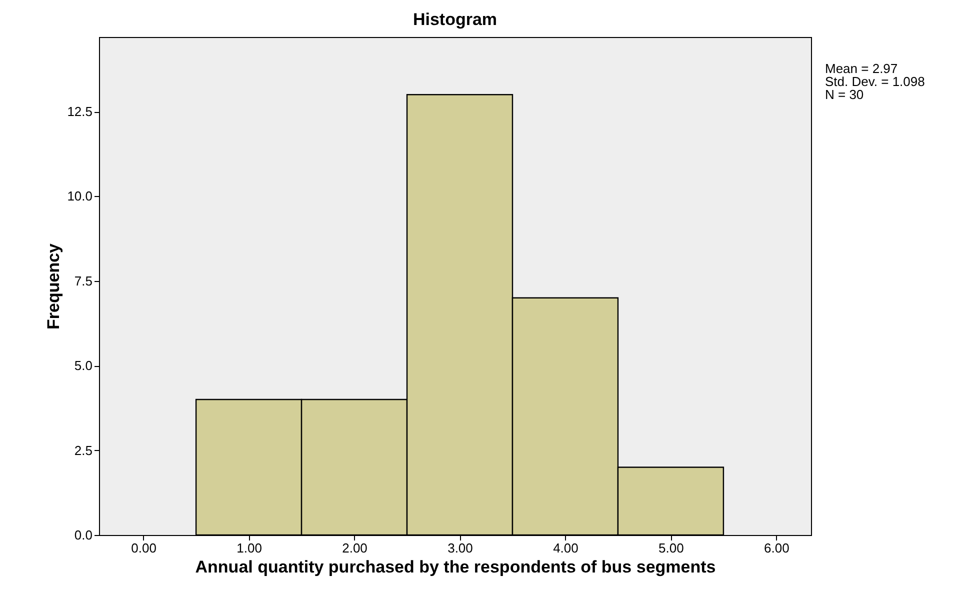 This screenshot has height=611, width=974. What do you see at coordinates (845, 94) in the screenshot?
I see `text: N = 30` at bounding box center [845, 94].